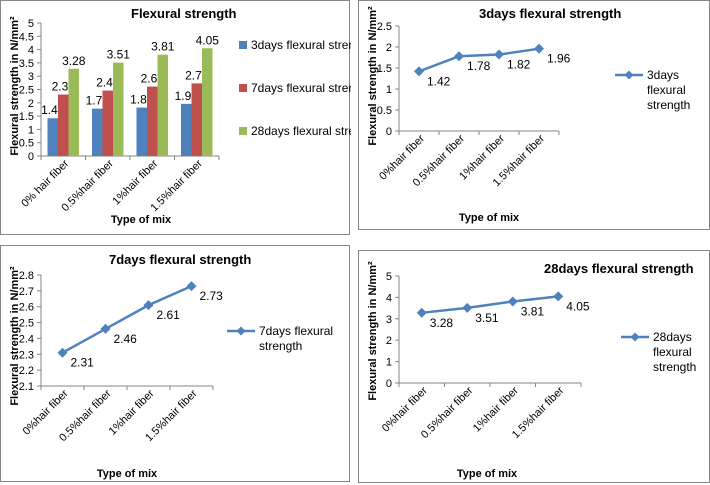 The width and height of the screenshot is (710, 485). I want to click on legend-label: 7days flexural strength, so click(301, 88).